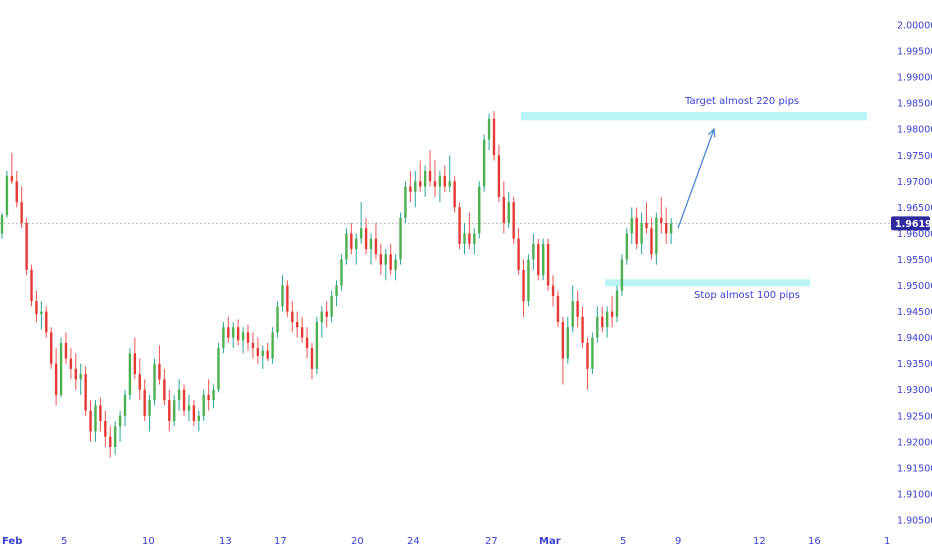 This screenshot has height=550, width=932. Describe the element at coordinates (707, 283) in the screenshot. I see `stop-zone` at that location.